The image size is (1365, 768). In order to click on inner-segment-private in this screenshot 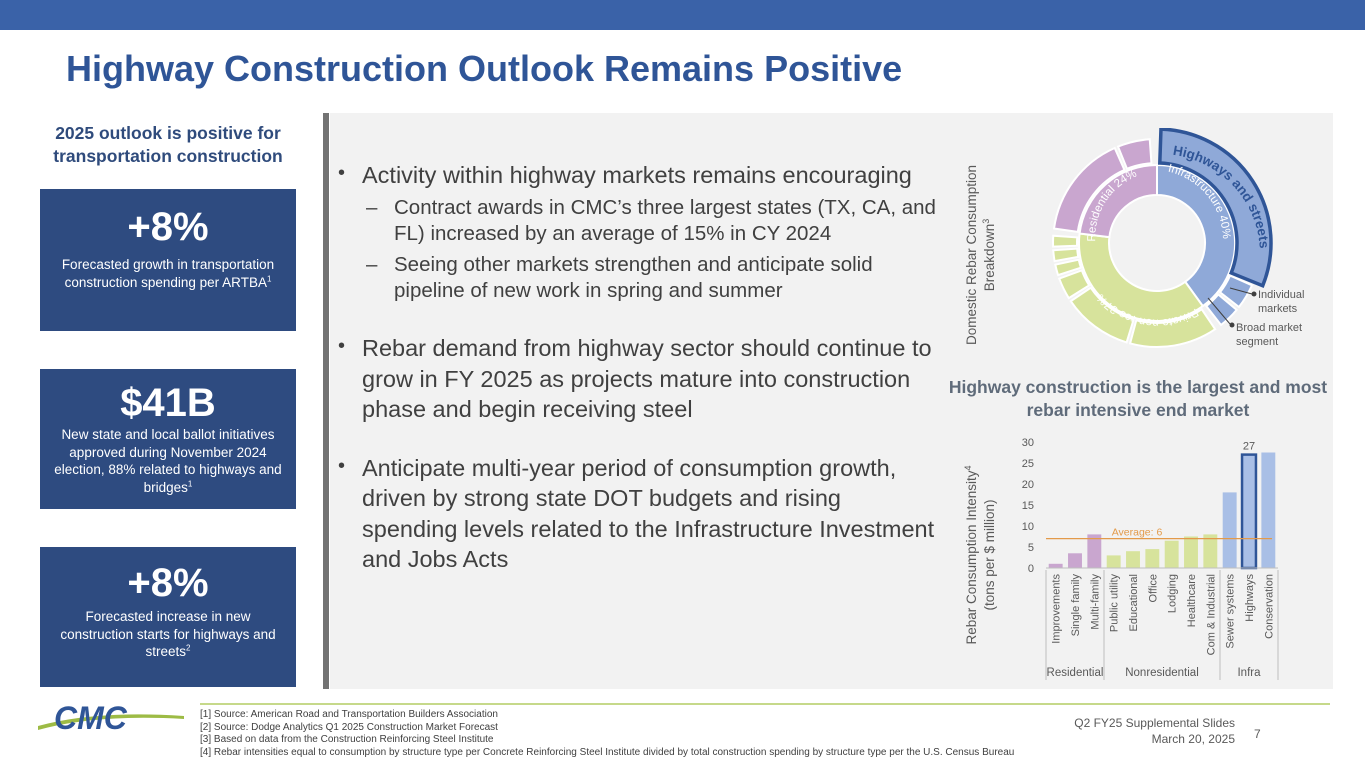, I will do `click(1141, 277)`.